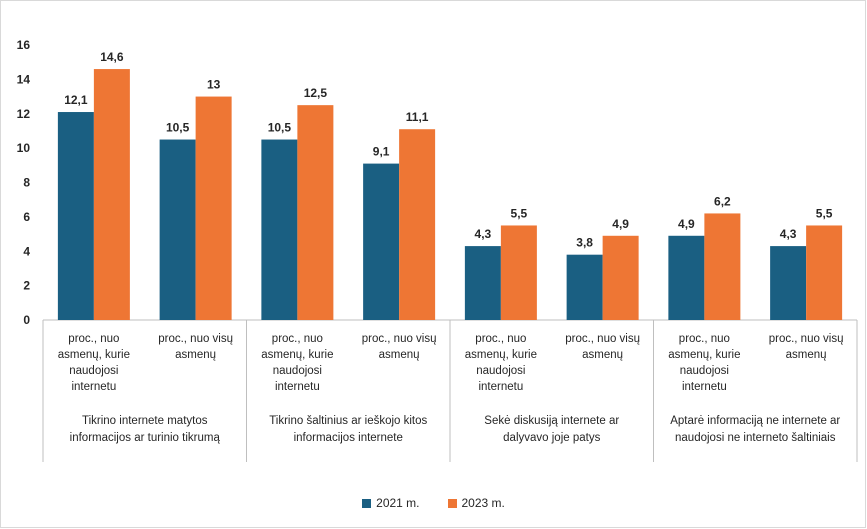 This screenshot has width=867, height=529. I want to click on legend-swatch-2023, so click(452, 503).